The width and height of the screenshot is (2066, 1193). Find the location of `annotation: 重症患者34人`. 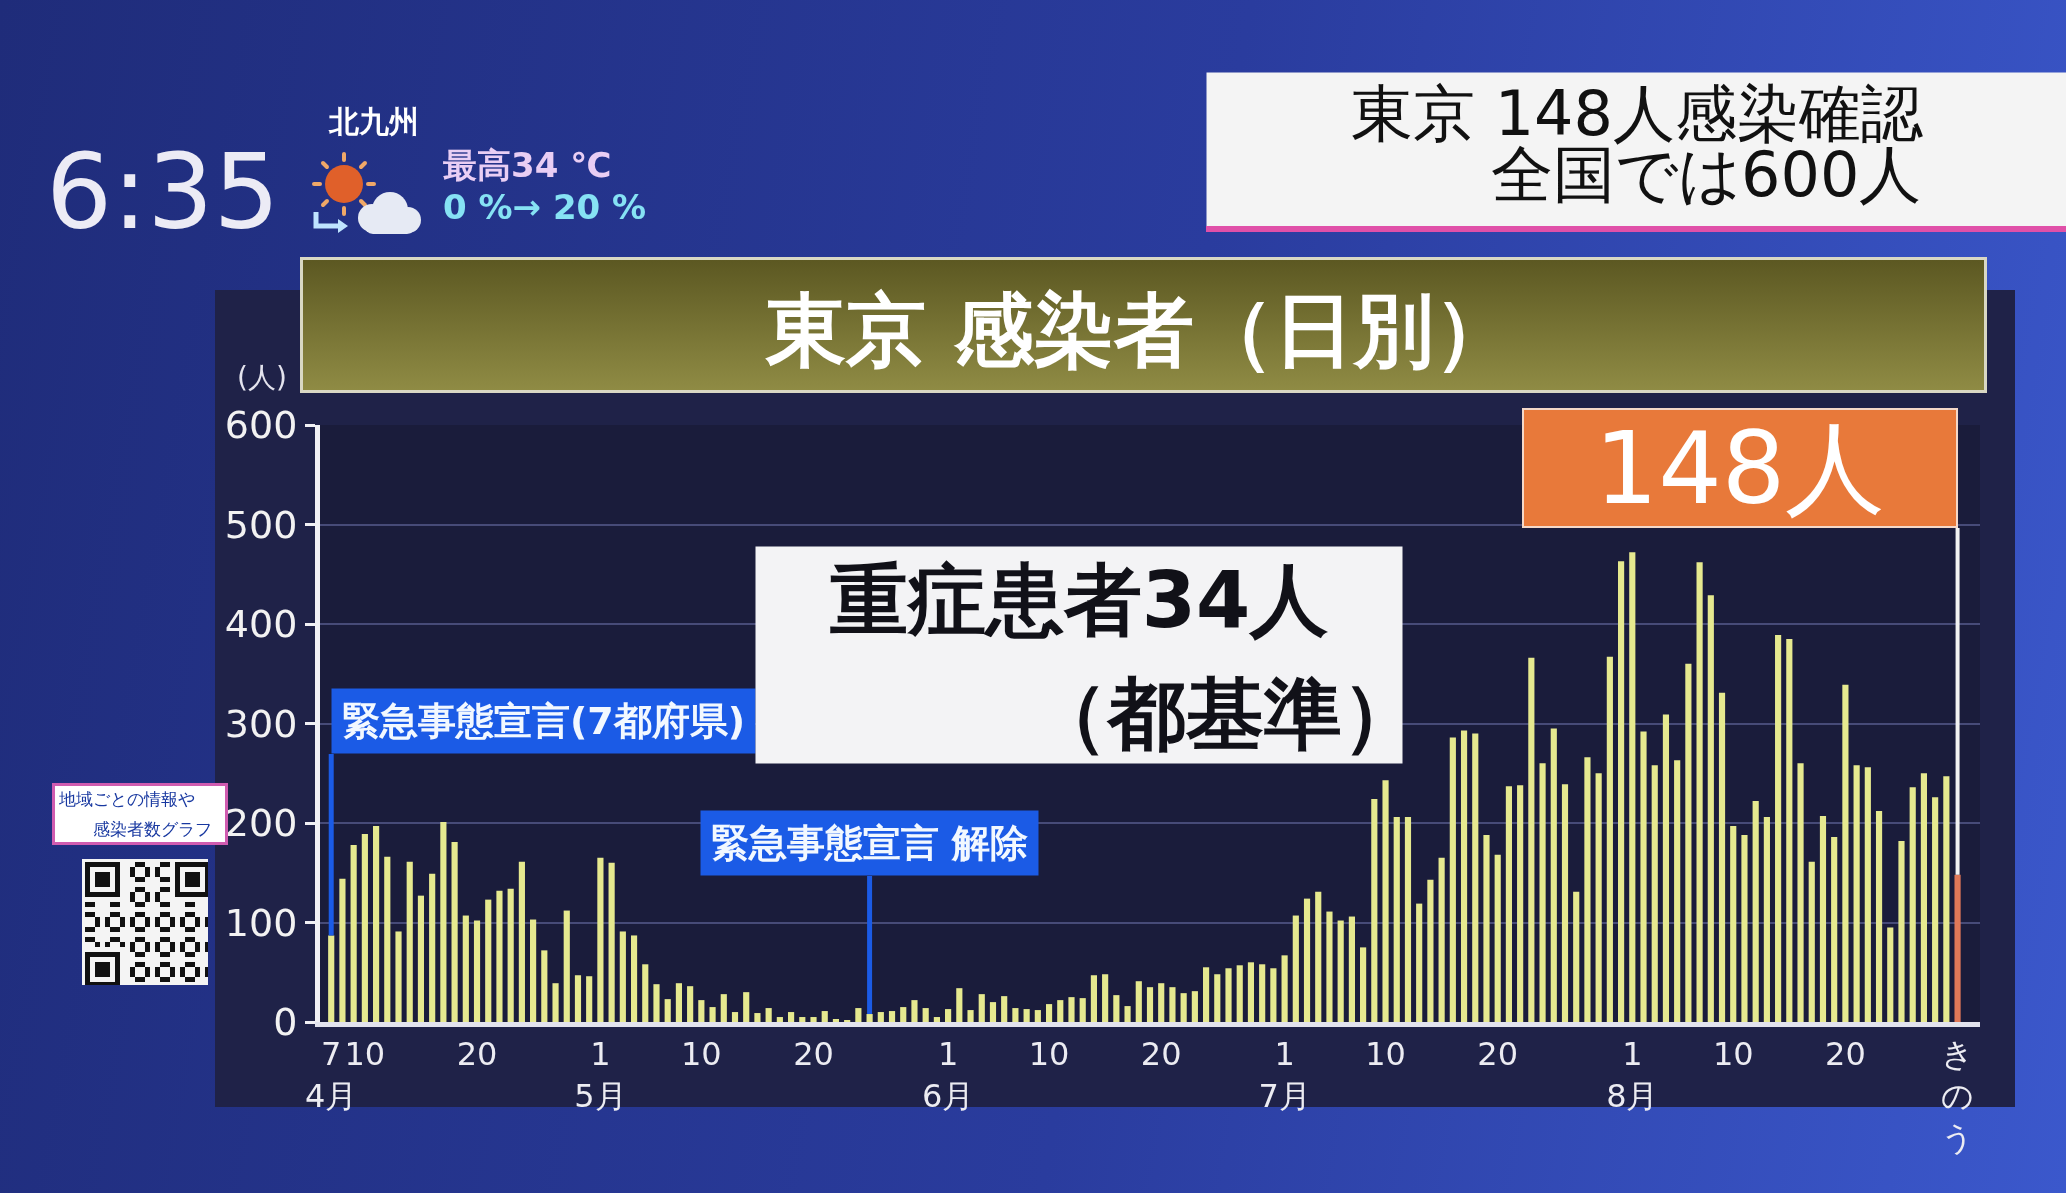

annotation: 重症患者34人 is located at coordinates (1079, 600).